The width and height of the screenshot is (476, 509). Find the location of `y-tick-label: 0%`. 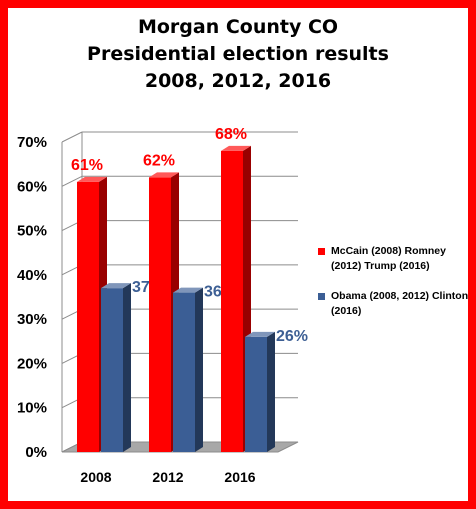

y-tick-label: 0% is located at coordinates (36, 452).